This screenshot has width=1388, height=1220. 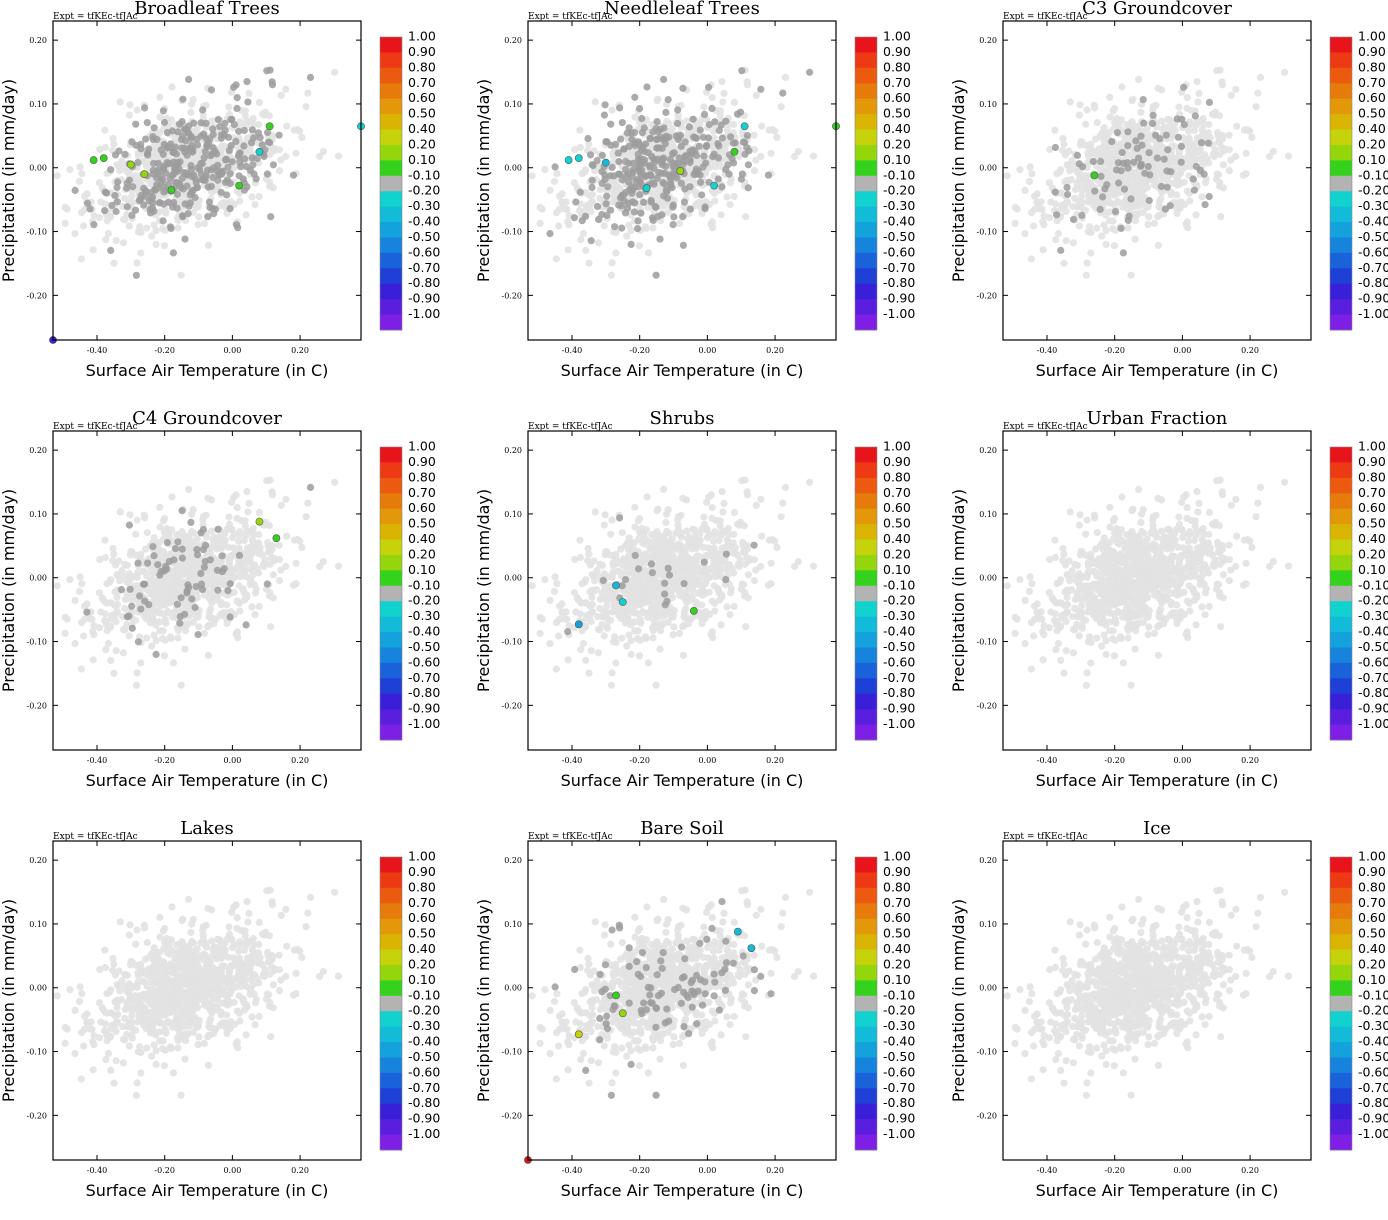 I want to click on colorbar-label: 0.90, so click(x=897, y=51).